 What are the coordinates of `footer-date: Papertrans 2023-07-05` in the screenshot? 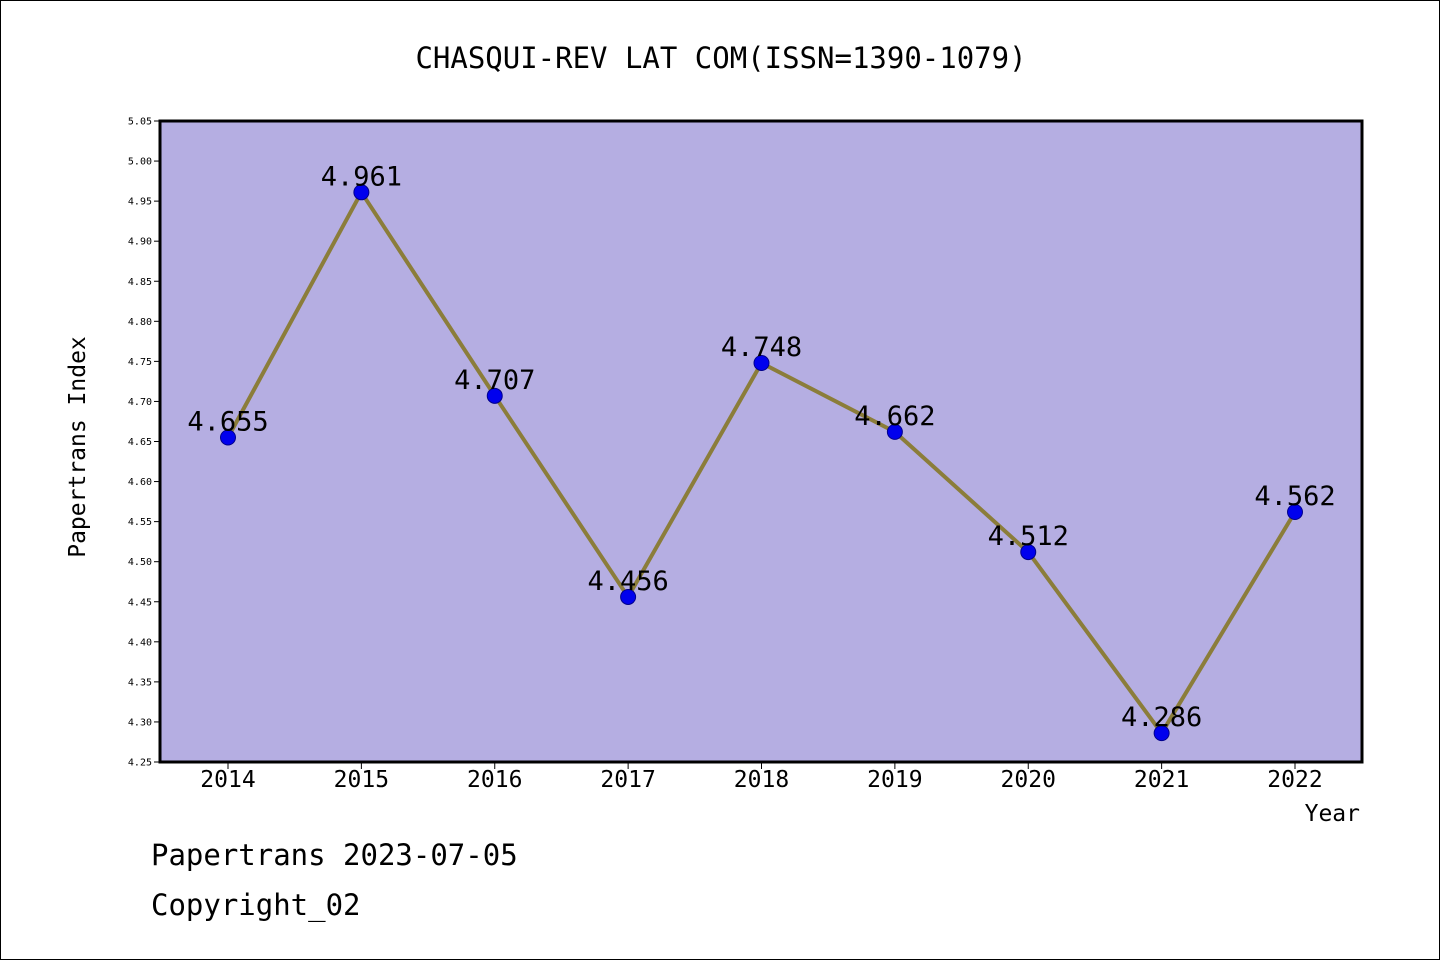 It's located at (334, 855).